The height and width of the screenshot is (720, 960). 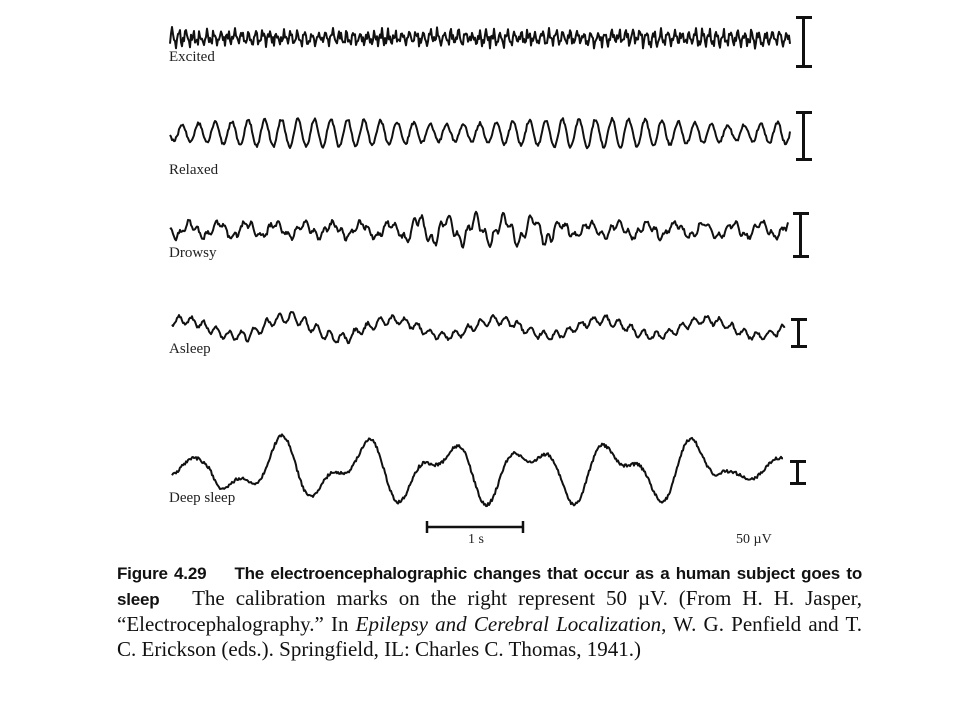 I want to click on caption-book-title: Epilepsy and Cerebral Localization, so click(x=508, y=624).